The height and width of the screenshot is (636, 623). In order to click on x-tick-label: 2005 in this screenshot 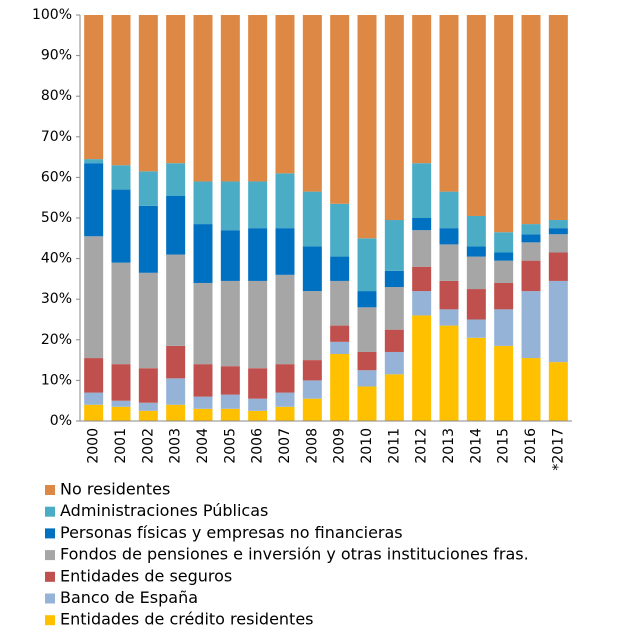, I will do `click(230, 446)`.